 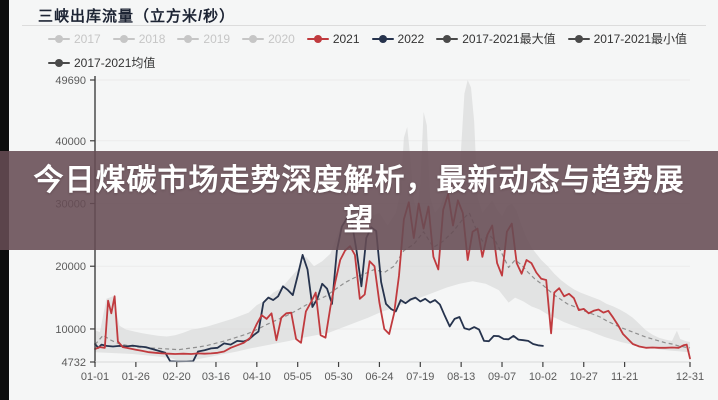 I want to click on x-axis-label: 06-24, so click(x=379, y=377).